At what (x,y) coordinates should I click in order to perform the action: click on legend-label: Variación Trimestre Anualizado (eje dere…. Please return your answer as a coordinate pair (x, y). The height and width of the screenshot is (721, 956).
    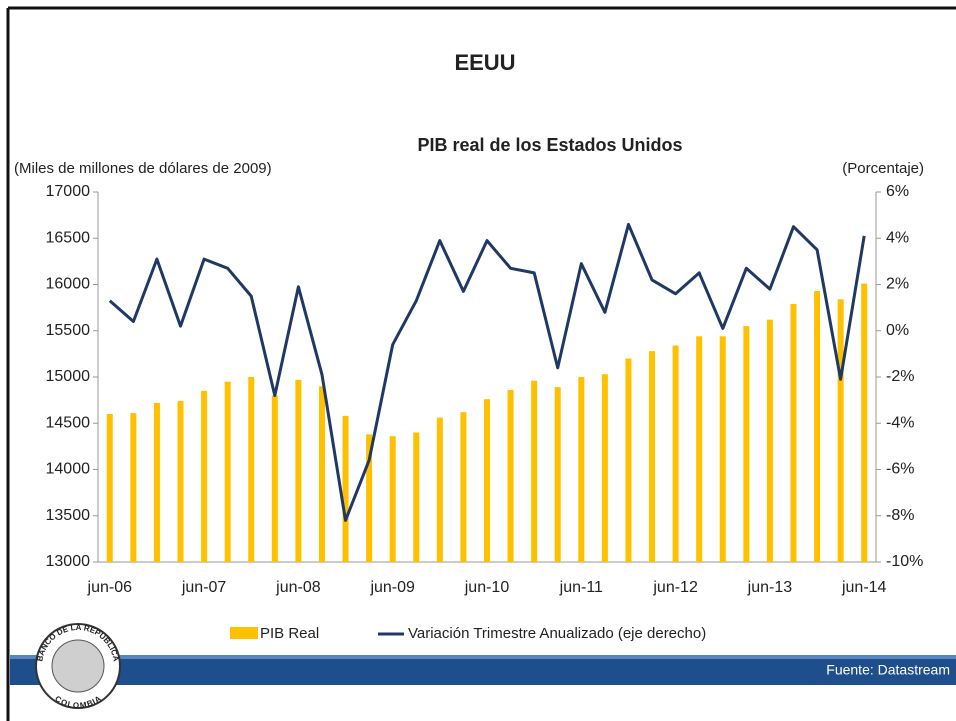
    Looking at the image, I should click on (557, 633).